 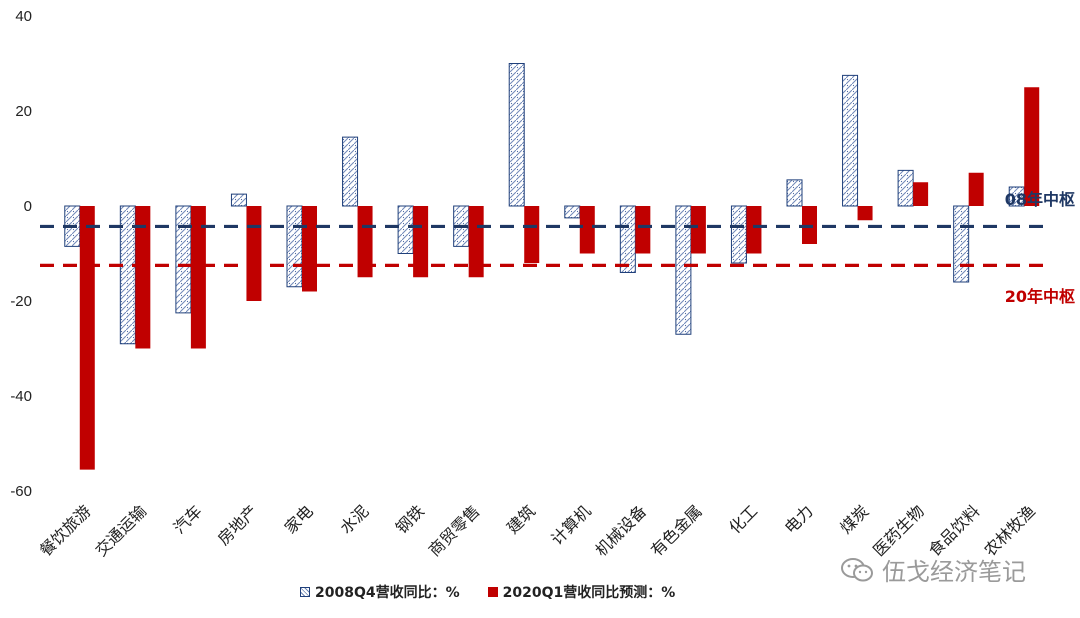 I want to click on legend-item-2020q1: 2020Q1营收同比预测：%, so click(x=581, y=592).